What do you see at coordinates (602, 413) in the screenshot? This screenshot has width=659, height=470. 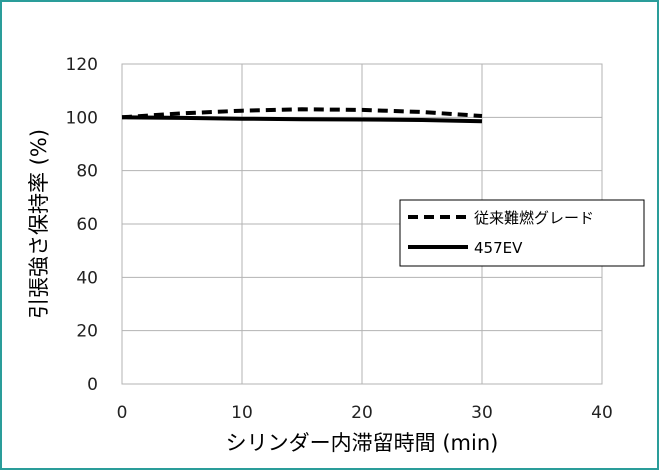 I see `x-tick-label-4: 40` at bounding box center [602, 413].